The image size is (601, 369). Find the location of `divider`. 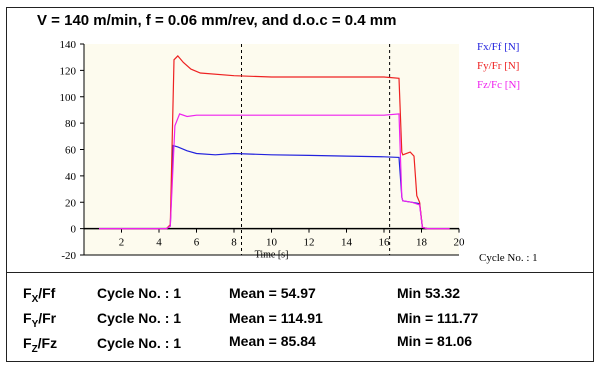

divider is located at coordinates (300, 272).